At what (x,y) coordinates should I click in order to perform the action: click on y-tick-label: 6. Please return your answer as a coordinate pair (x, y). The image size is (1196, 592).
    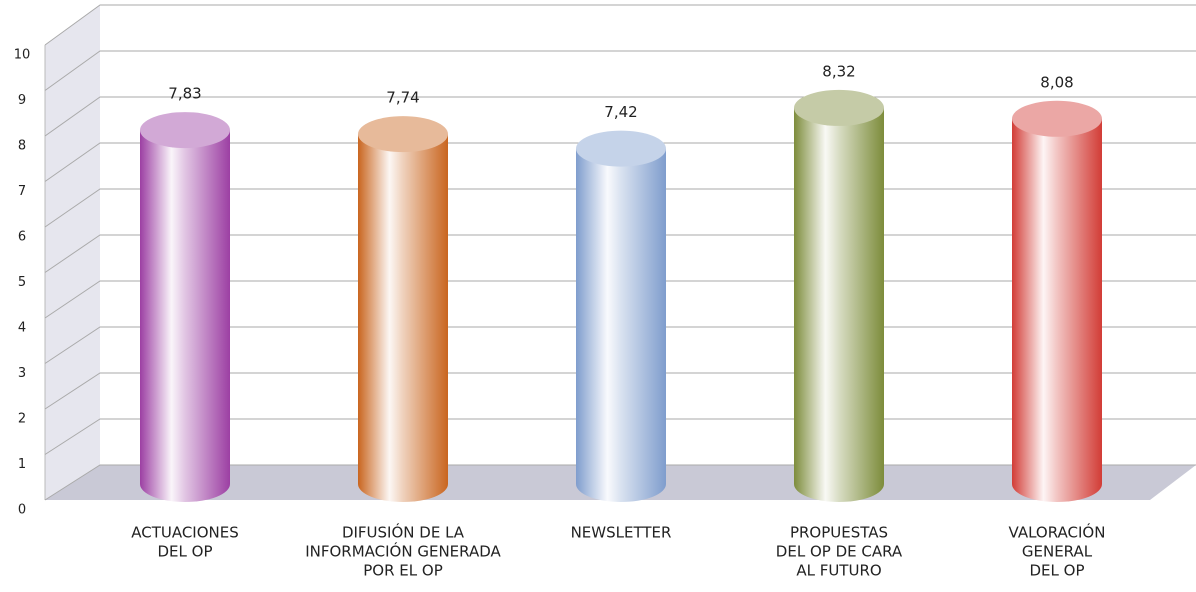
    Looking at the image, I should click on (22, 237).